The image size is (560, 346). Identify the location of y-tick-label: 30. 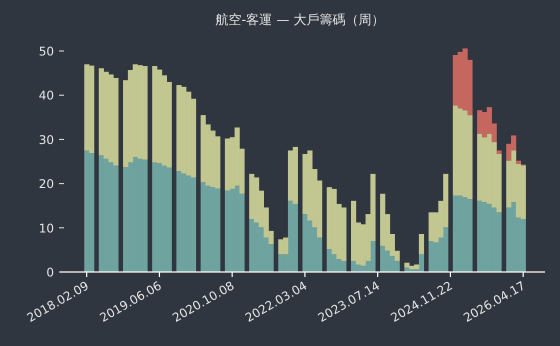
(46, 139).